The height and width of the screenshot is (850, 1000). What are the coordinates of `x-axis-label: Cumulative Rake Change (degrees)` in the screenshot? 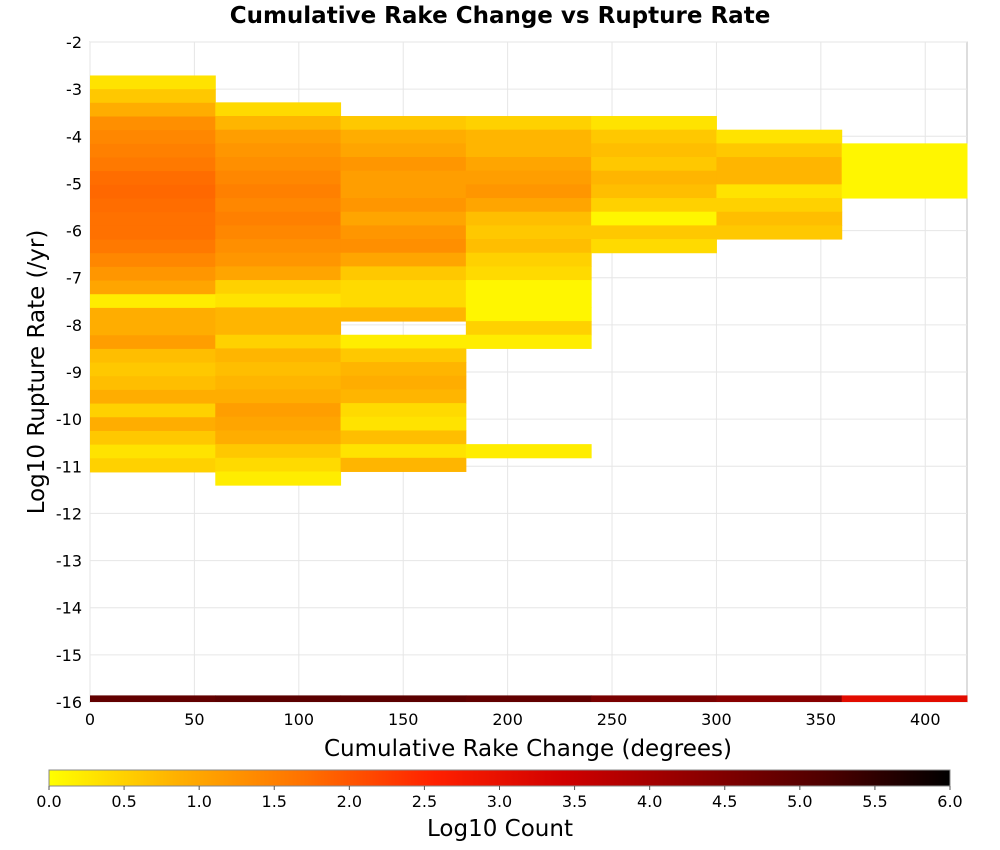 It's located at (528, 749).